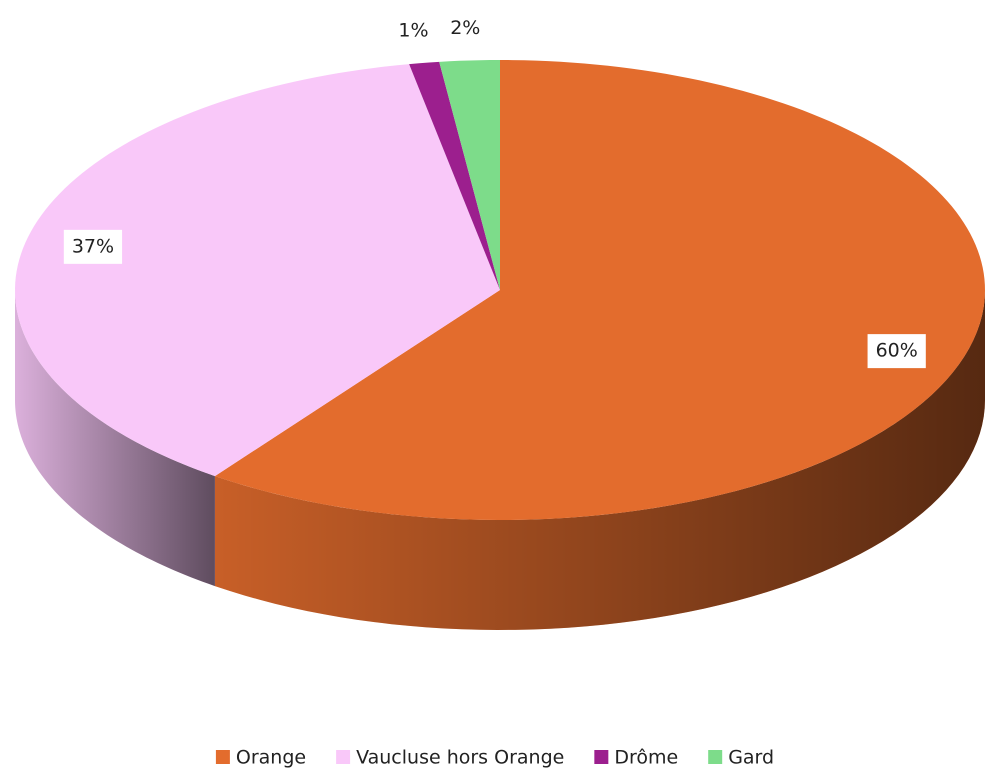  I want to click on legend-label: Gard, so click(751, 758).